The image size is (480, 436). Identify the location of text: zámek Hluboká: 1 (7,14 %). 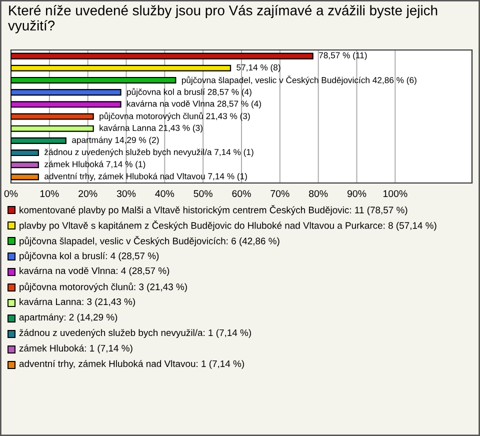
(75, 349).